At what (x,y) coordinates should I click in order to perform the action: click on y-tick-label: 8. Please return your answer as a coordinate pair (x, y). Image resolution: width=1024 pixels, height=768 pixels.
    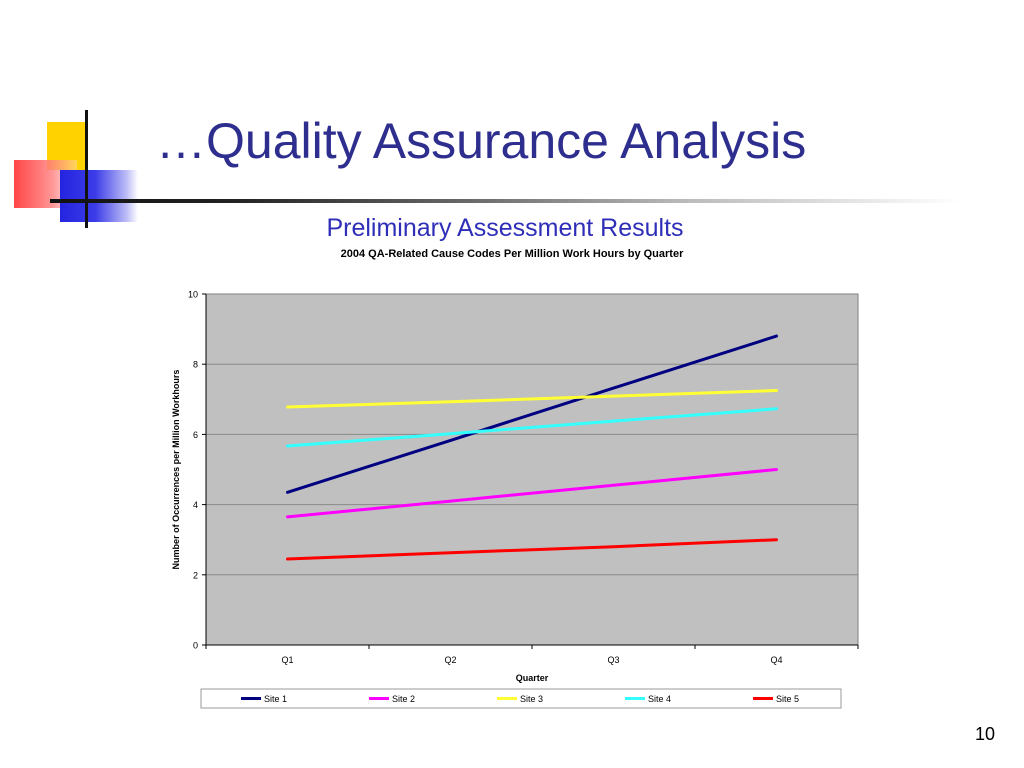
    Looking at the image, I should click on (195, 365).